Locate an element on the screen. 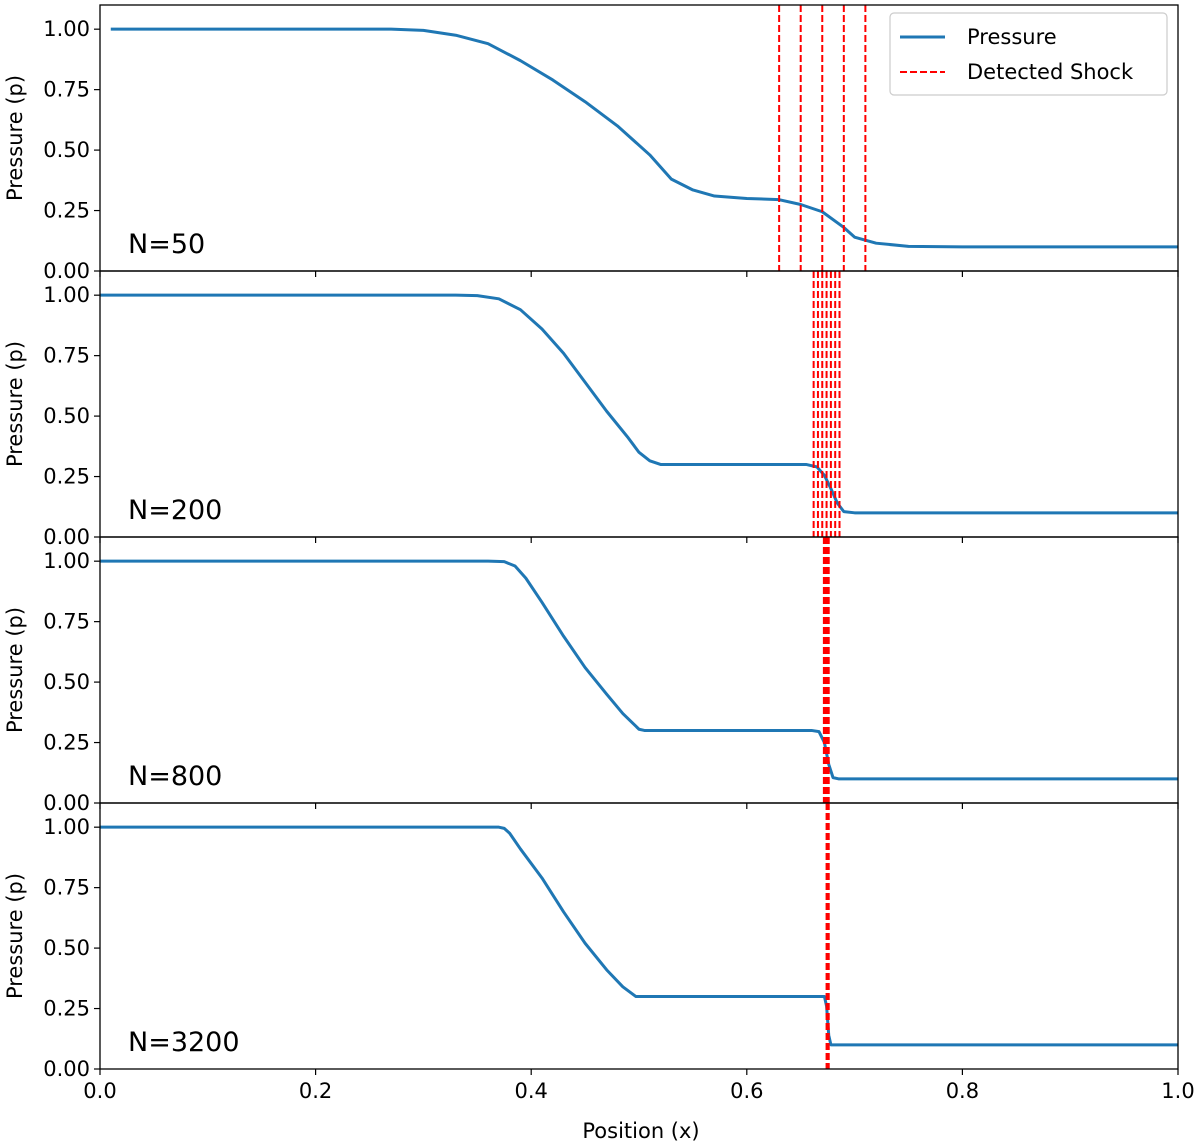 The height and width of the screenshot is (1145, 1200). x-tick-label: 0.4 is located at coordinates (530, 1091).